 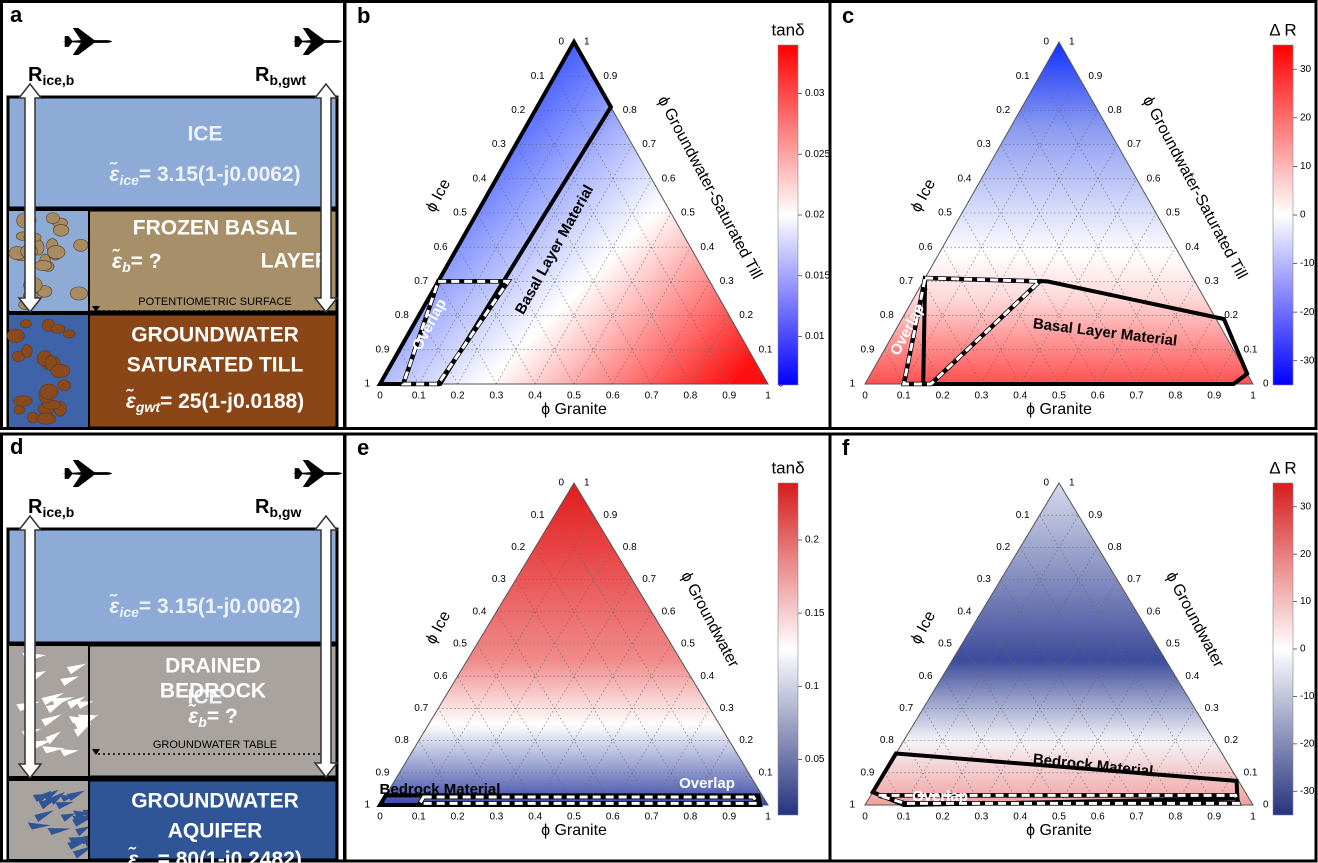 What do you see at coordinates (220, 174) in the screenshot?
I see `value: = 3.15(1-j0.0062)` at bounding box center [220, 174].